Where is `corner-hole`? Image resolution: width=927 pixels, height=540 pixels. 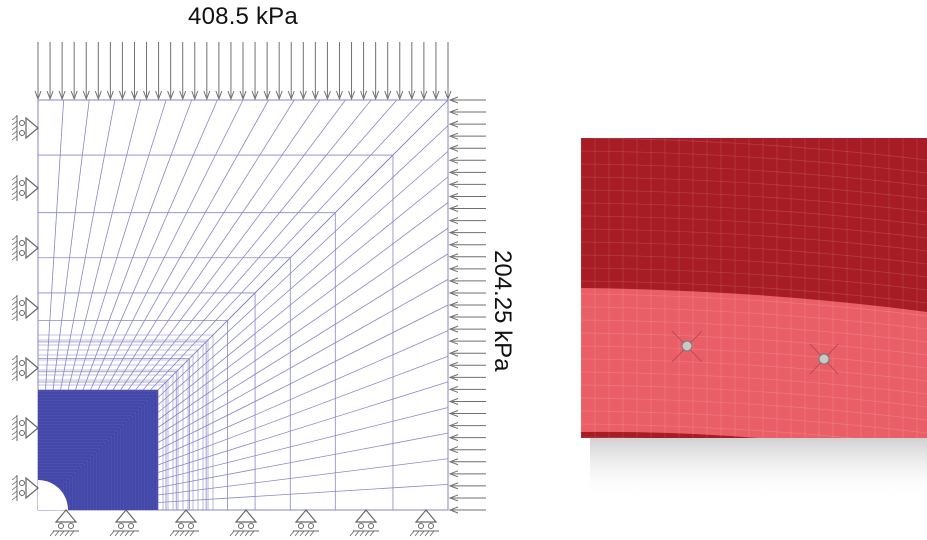 corner-hole is located at coordinates (53, 495).